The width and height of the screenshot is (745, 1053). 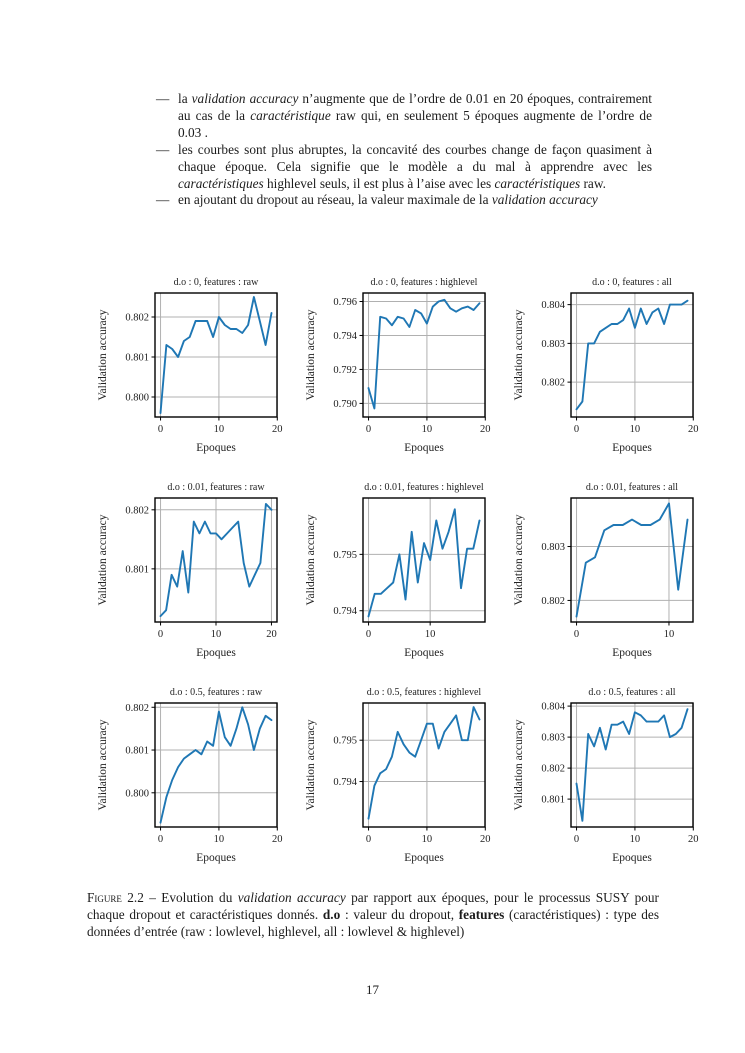 What do you see at coordinates (345, 302) in the screenshot?
I see `y-tick-label: 0.796` at bounding box center [345, 302].